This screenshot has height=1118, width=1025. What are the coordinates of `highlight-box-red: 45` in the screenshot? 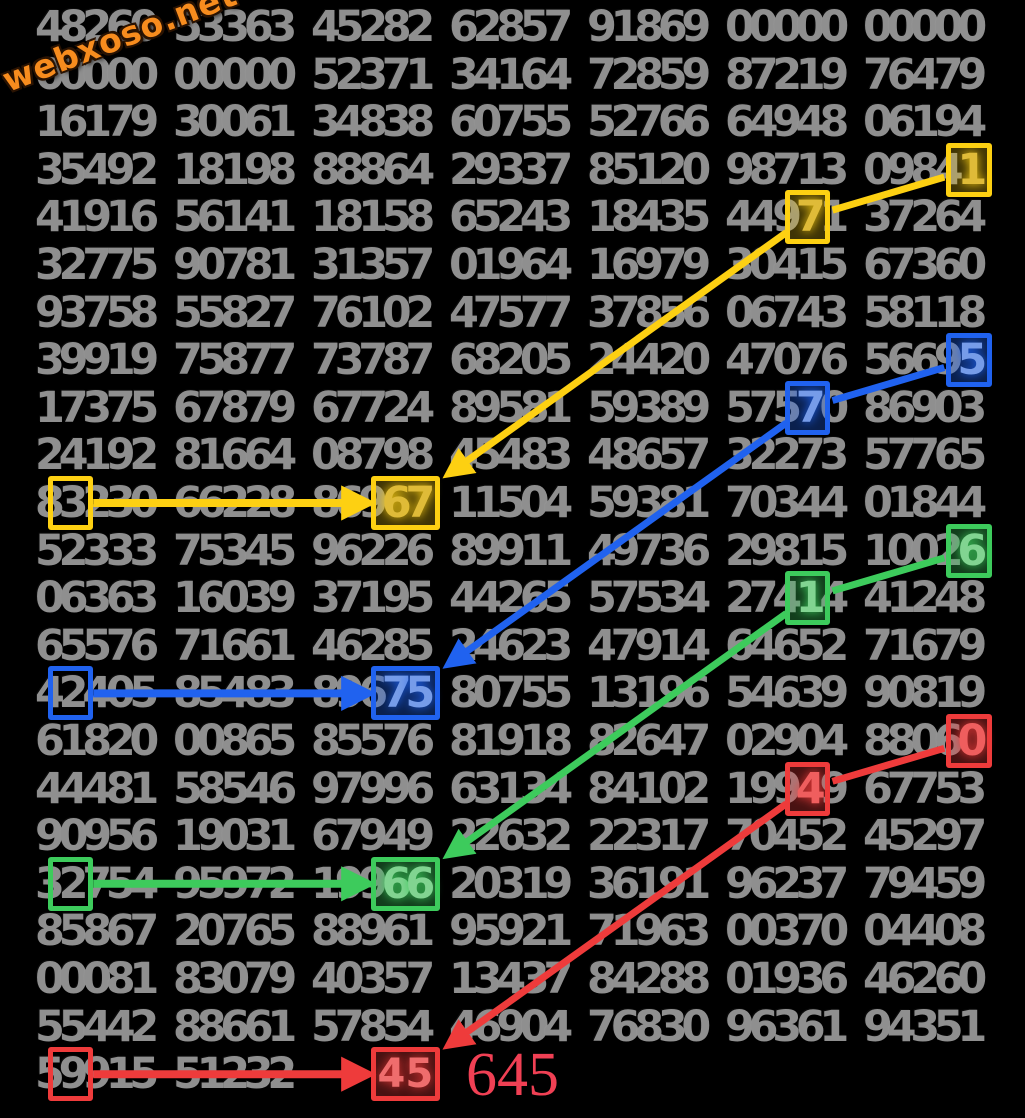 It's located at (405, 1074).